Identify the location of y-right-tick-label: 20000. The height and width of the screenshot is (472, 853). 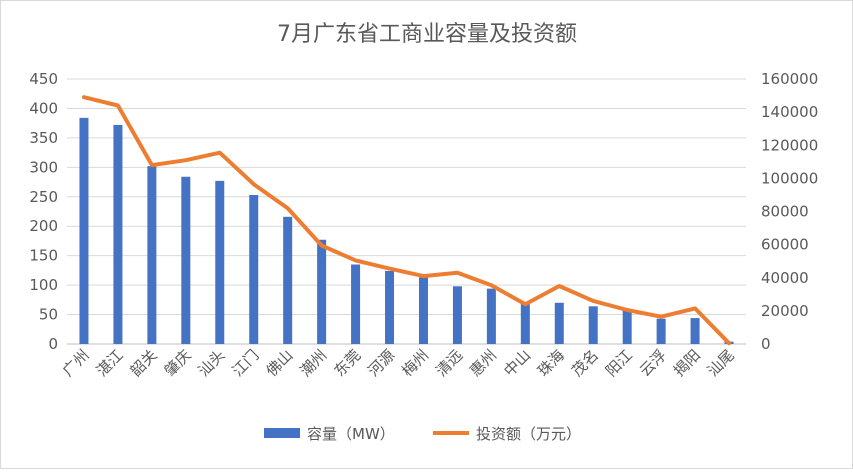
(785, 311).